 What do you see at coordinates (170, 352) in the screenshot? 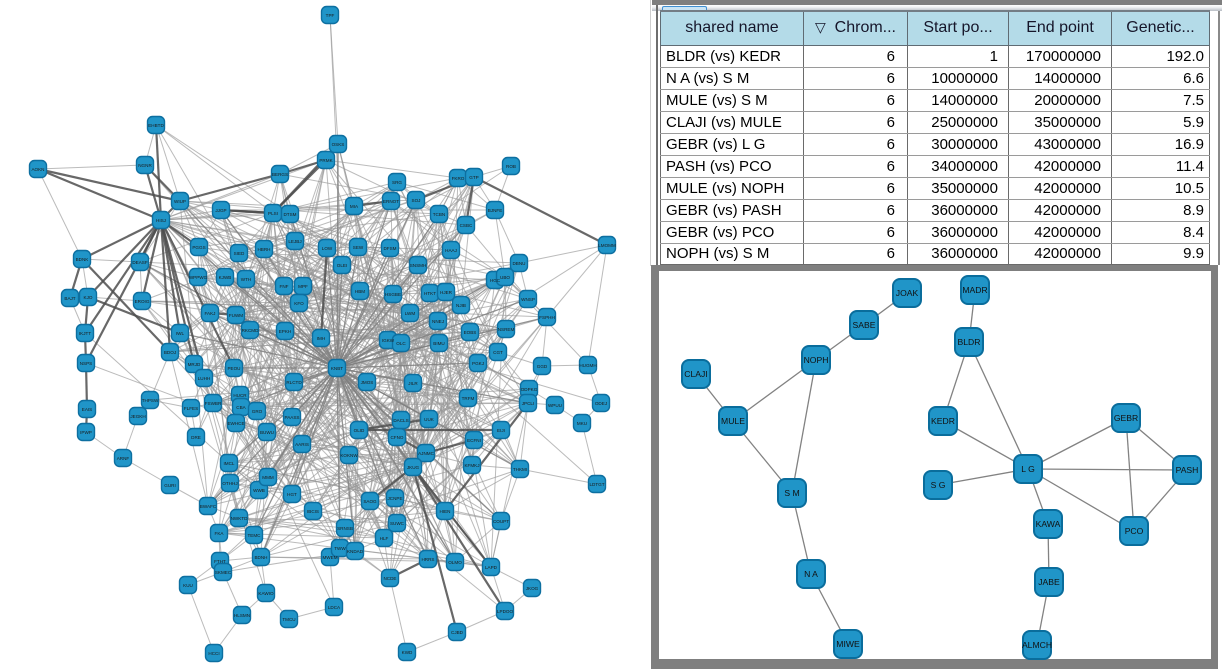
I see `svg-text: BDOJ` at bounding box center [170, 352].